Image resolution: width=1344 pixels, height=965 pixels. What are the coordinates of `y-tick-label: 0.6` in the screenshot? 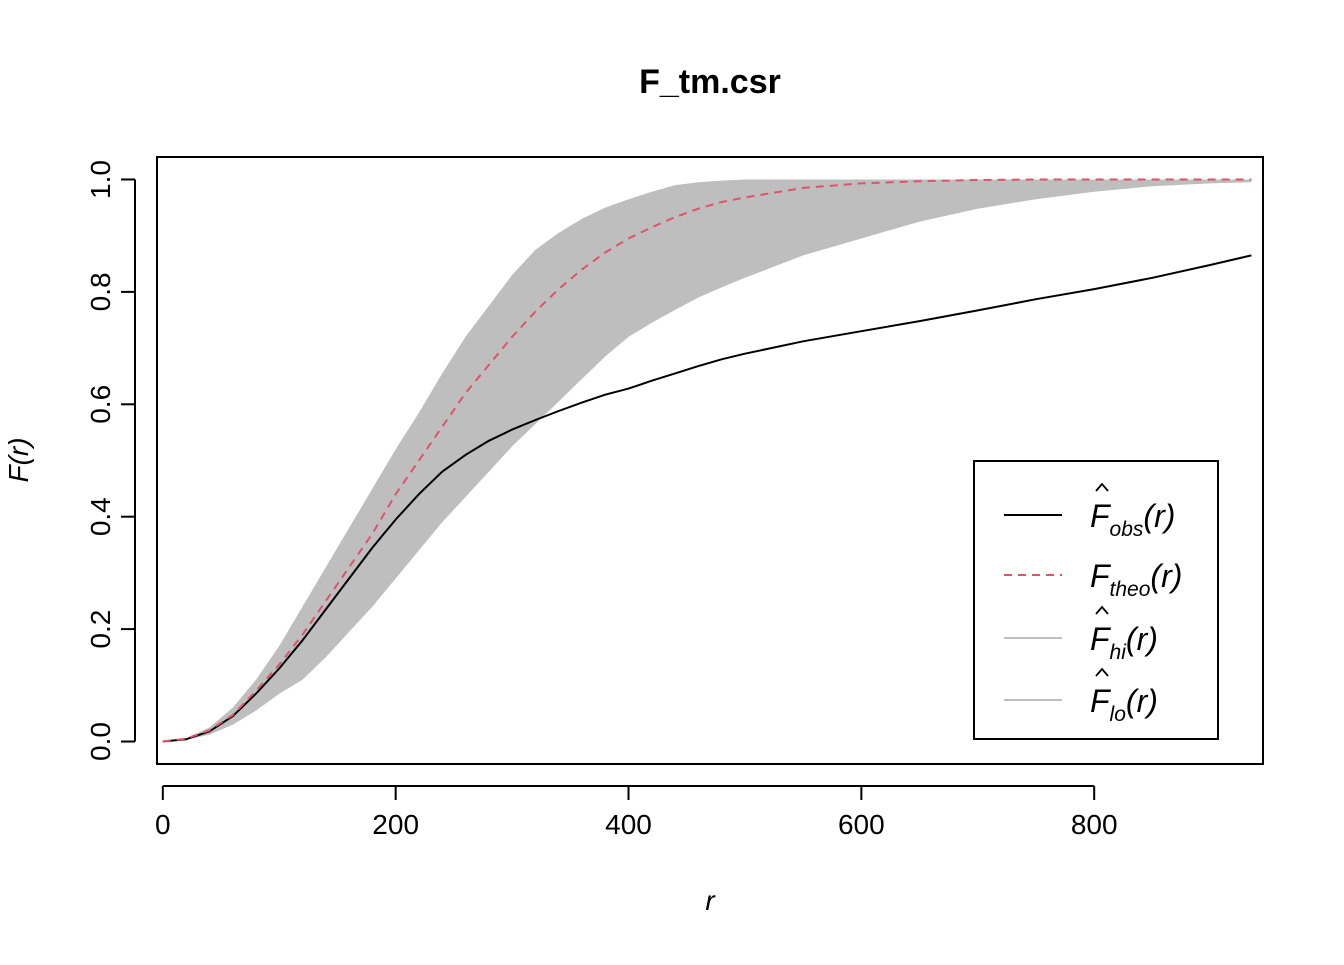 It's located at (100, 404).